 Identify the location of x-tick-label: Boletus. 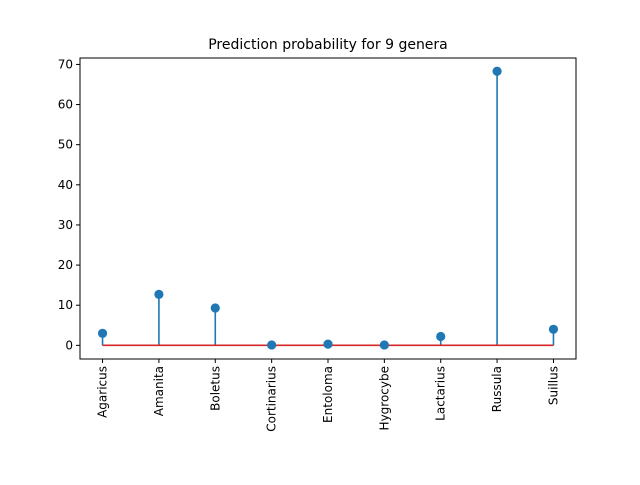
(215, 388).